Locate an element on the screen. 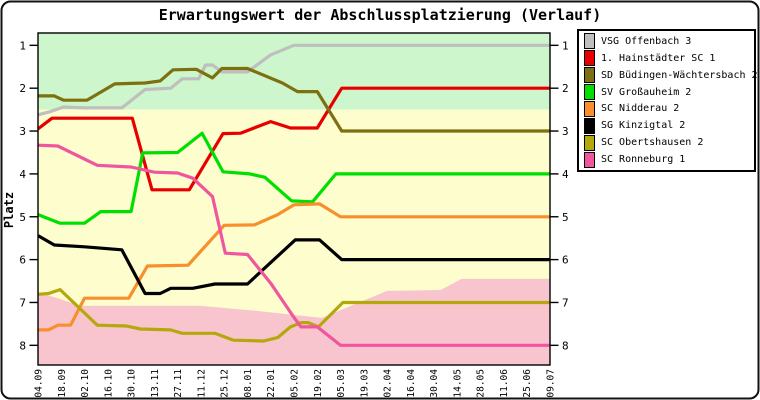 This screenshot has width=760, height=400. y-tick-label-right: 1 is located at coordinates (565, 45).